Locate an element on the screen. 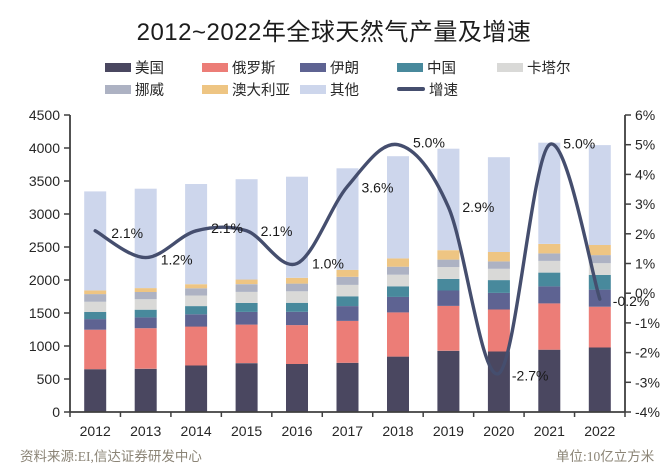  growth-data-label: 2.1% is located at coordinates (277, 231).